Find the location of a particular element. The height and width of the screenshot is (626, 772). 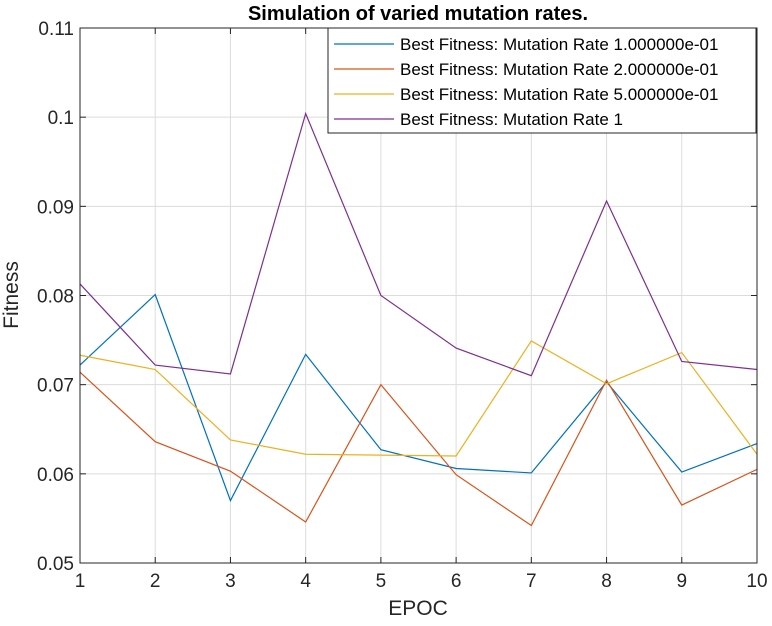

y-tick-label: 0.11 is located at coordinates (56, 29).